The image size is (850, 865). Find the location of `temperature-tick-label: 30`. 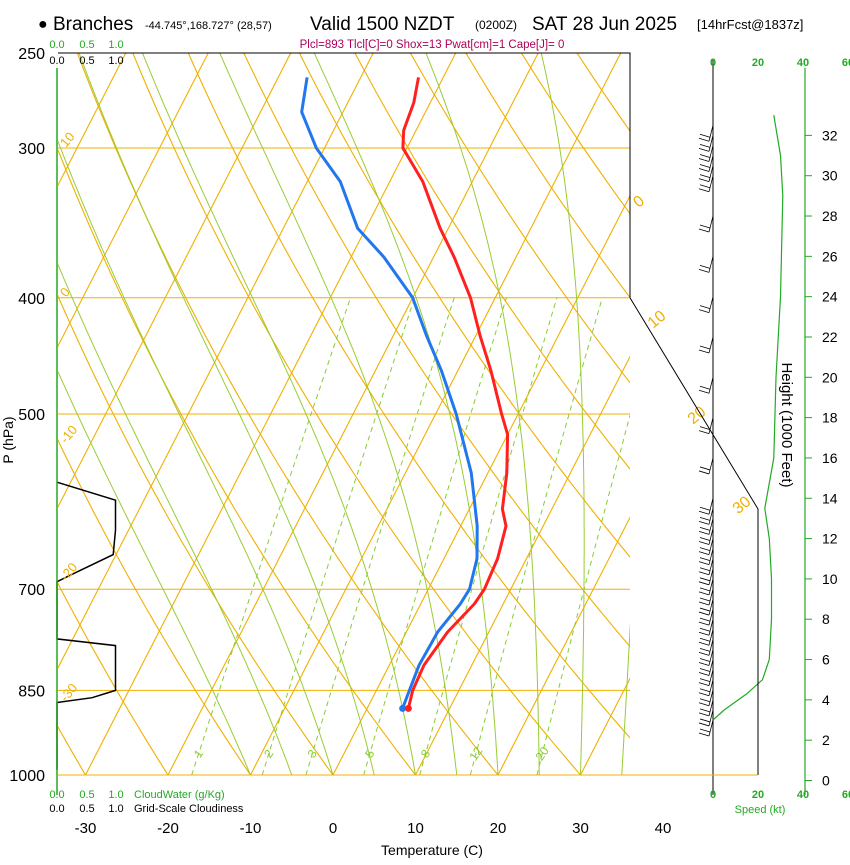

temperature-tick-label: 30 is located at coordinates (580, 828).